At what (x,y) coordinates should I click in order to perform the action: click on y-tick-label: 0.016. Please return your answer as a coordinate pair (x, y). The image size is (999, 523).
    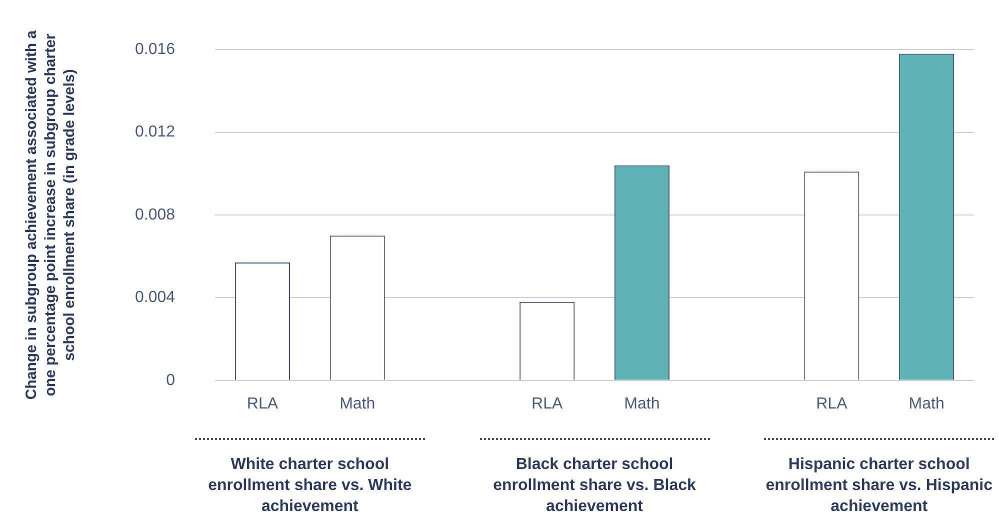
    Looking at the image, I should click on (155, 49).